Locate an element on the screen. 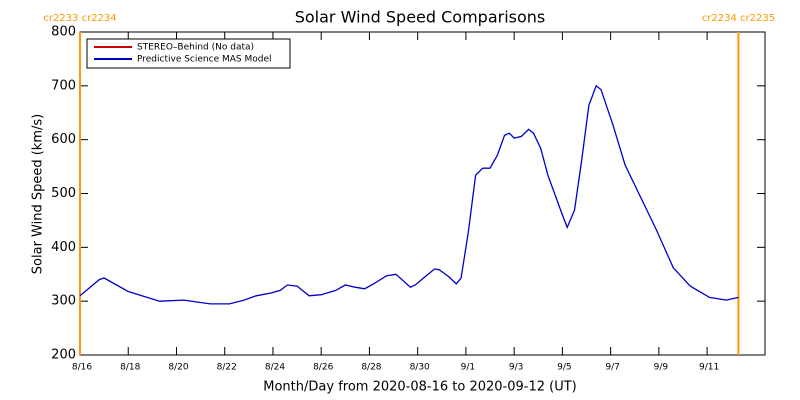 The image size is (800, 400). rotation-label: cr2233 cr2234 is located at coordinates (79, 18).